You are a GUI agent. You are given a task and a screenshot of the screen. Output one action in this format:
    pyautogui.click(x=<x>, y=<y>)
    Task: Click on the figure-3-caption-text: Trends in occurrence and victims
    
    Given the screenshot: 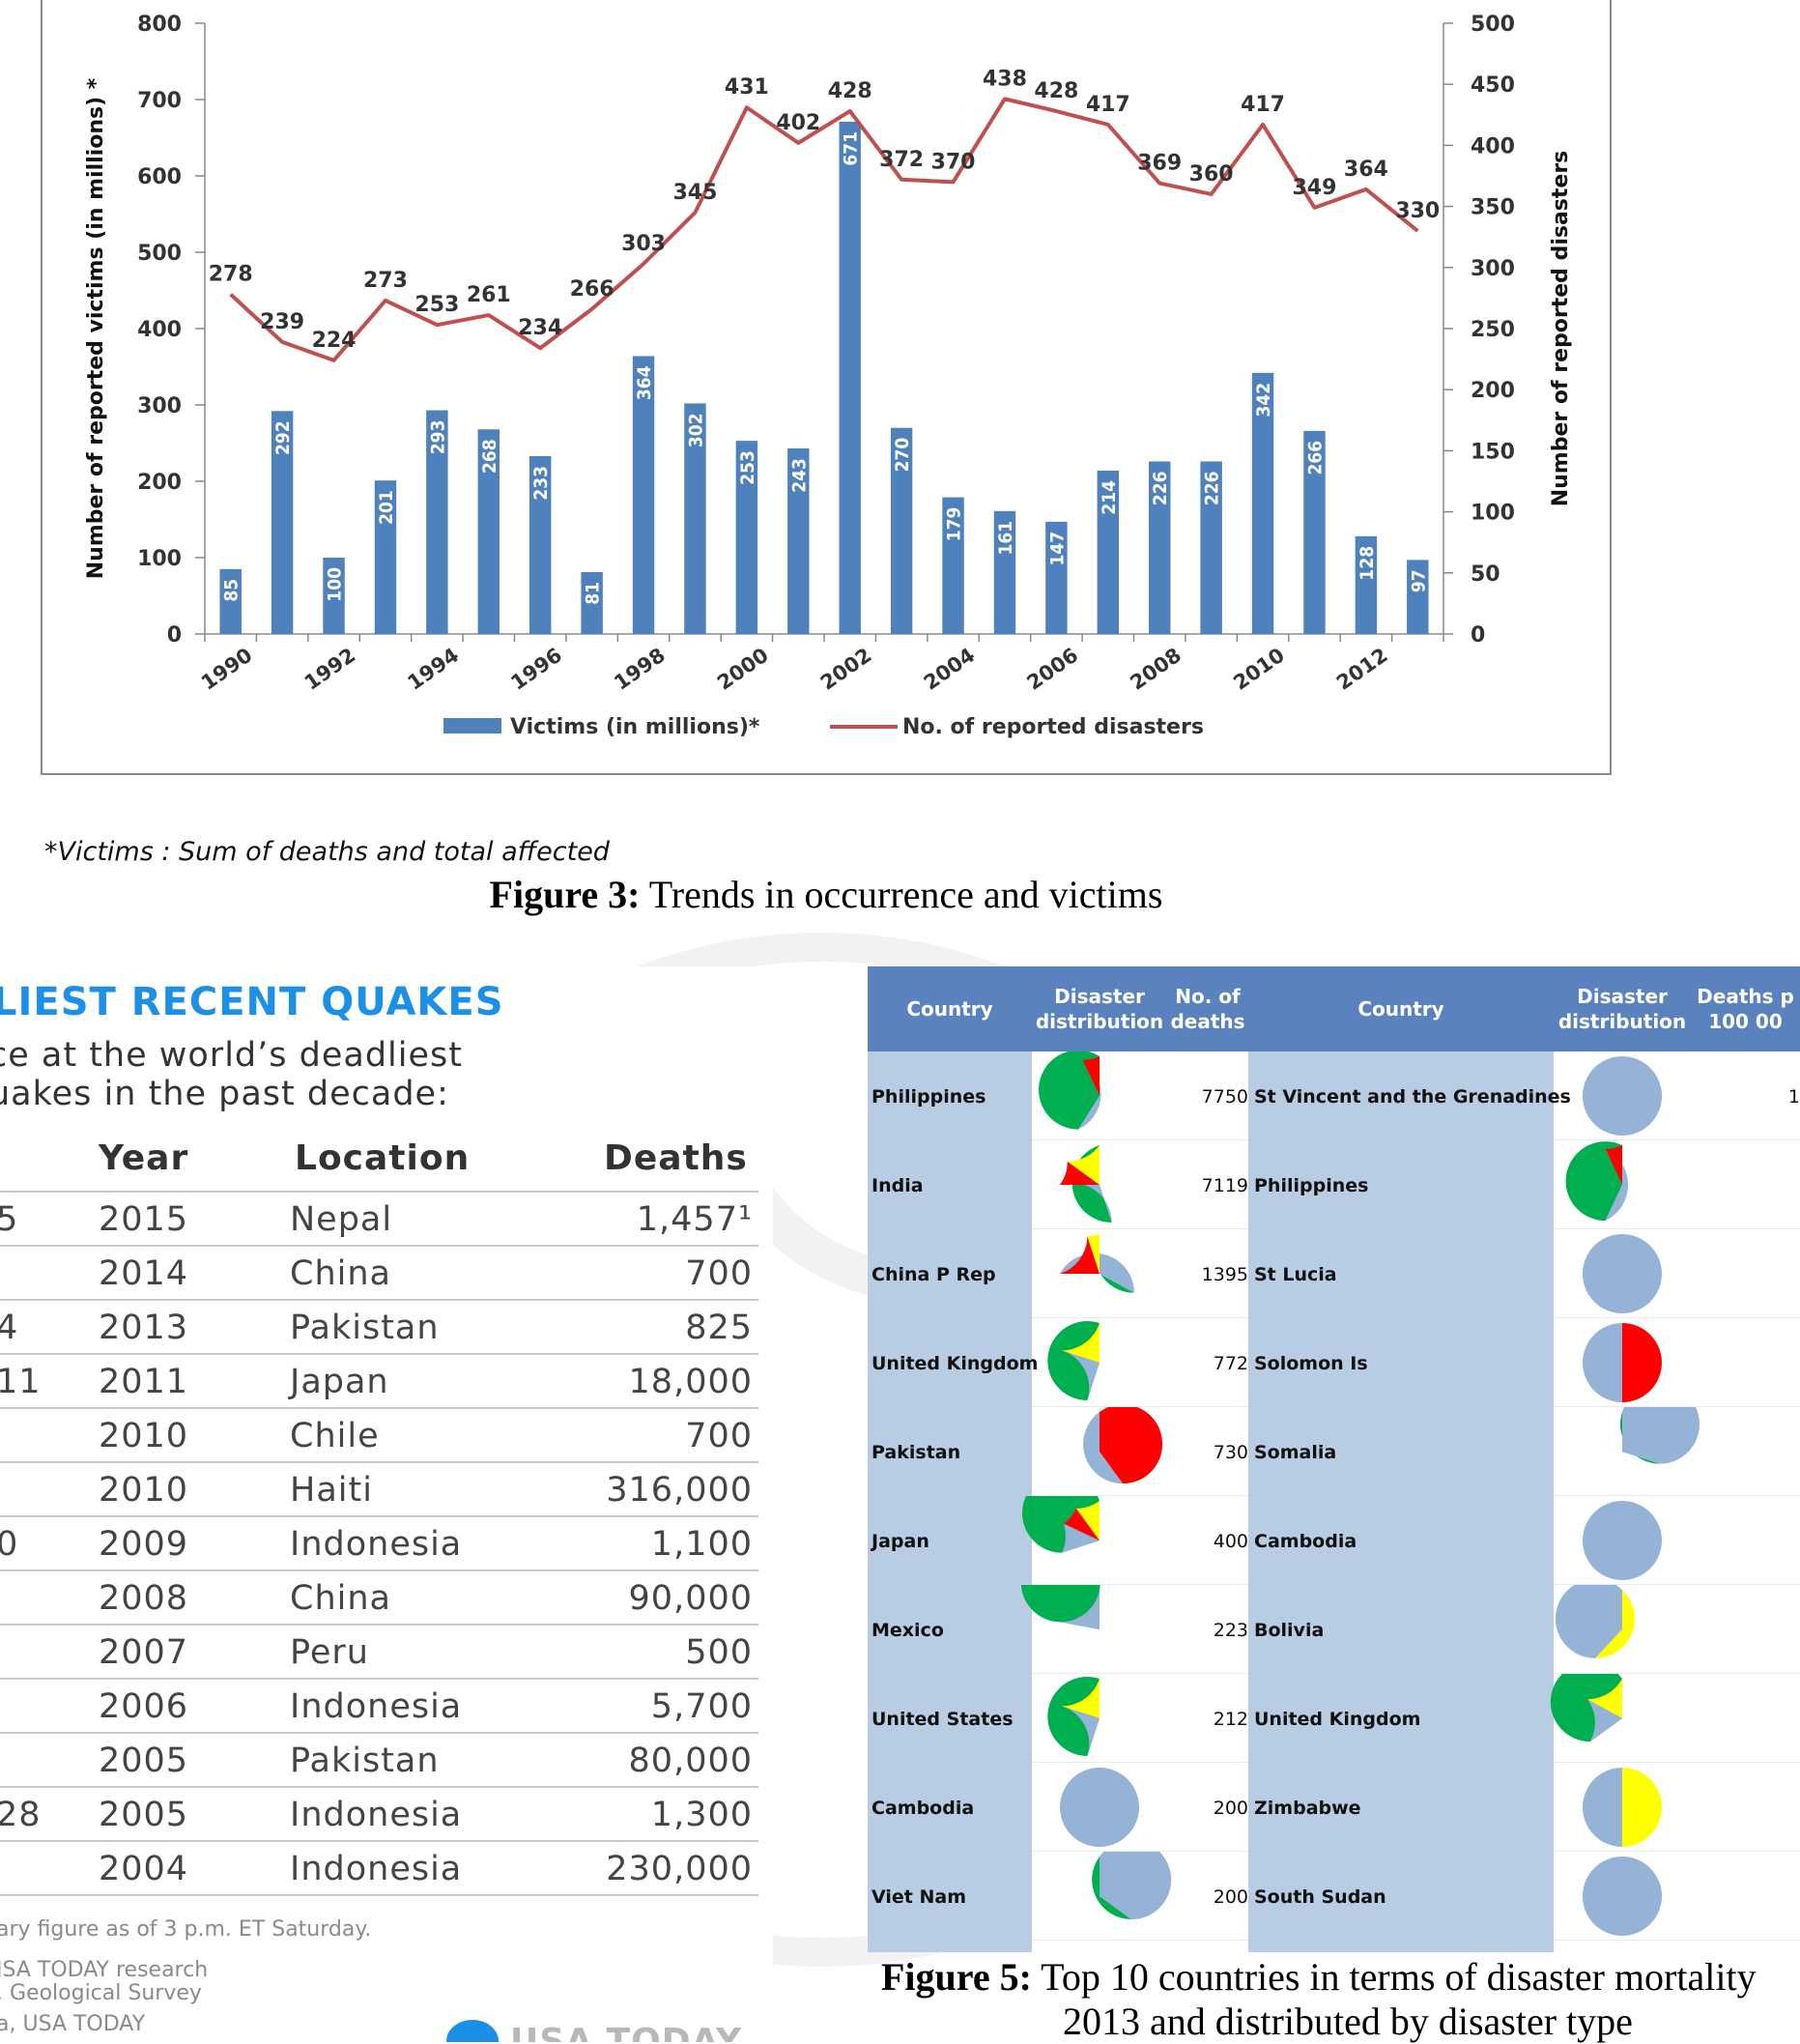 What is the action you would take?
    pyautogui.click(x=901, y=894)
    